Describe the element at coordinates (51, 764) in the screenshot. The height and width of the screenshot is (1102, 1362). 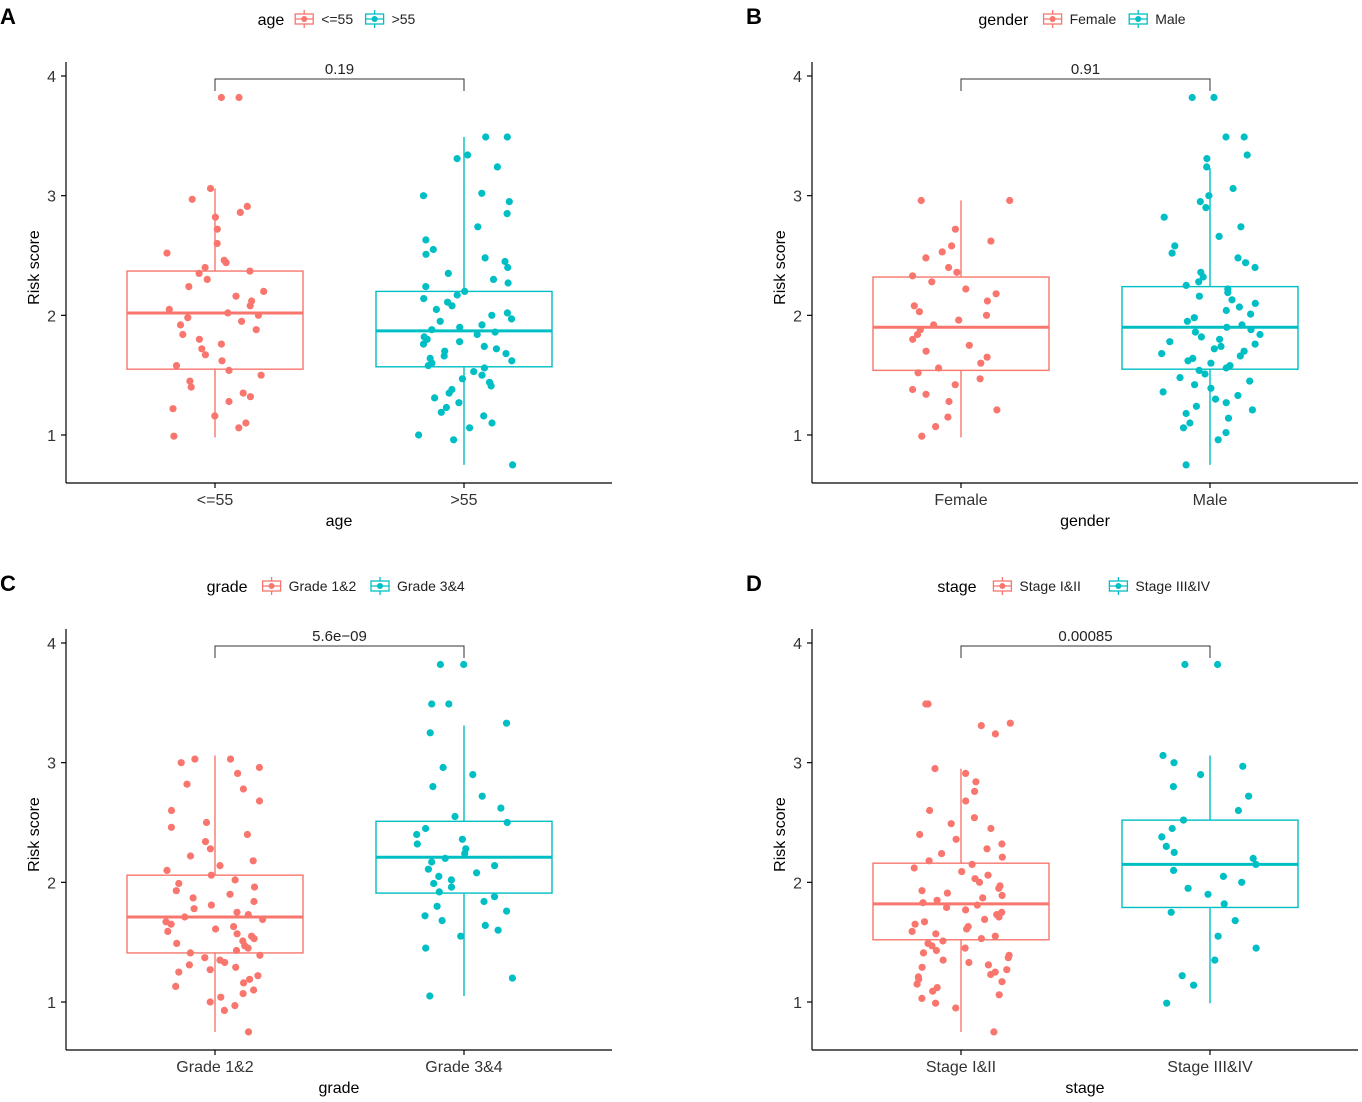
I see `y-tick-label: 3` at that location.